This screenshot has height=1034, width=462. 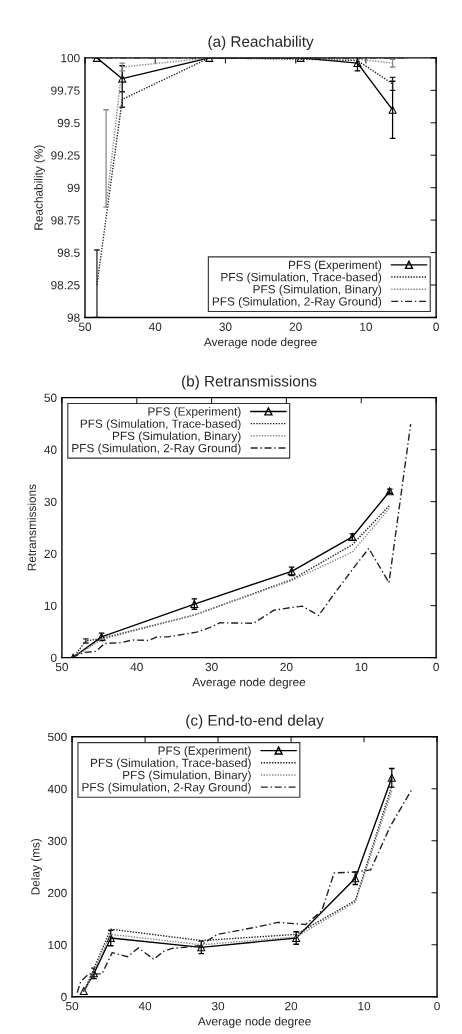 What do you see at coordinates (57, 789) in the screenshot?
I see `y-tick-label: 400` at bounding box center [57, 789].